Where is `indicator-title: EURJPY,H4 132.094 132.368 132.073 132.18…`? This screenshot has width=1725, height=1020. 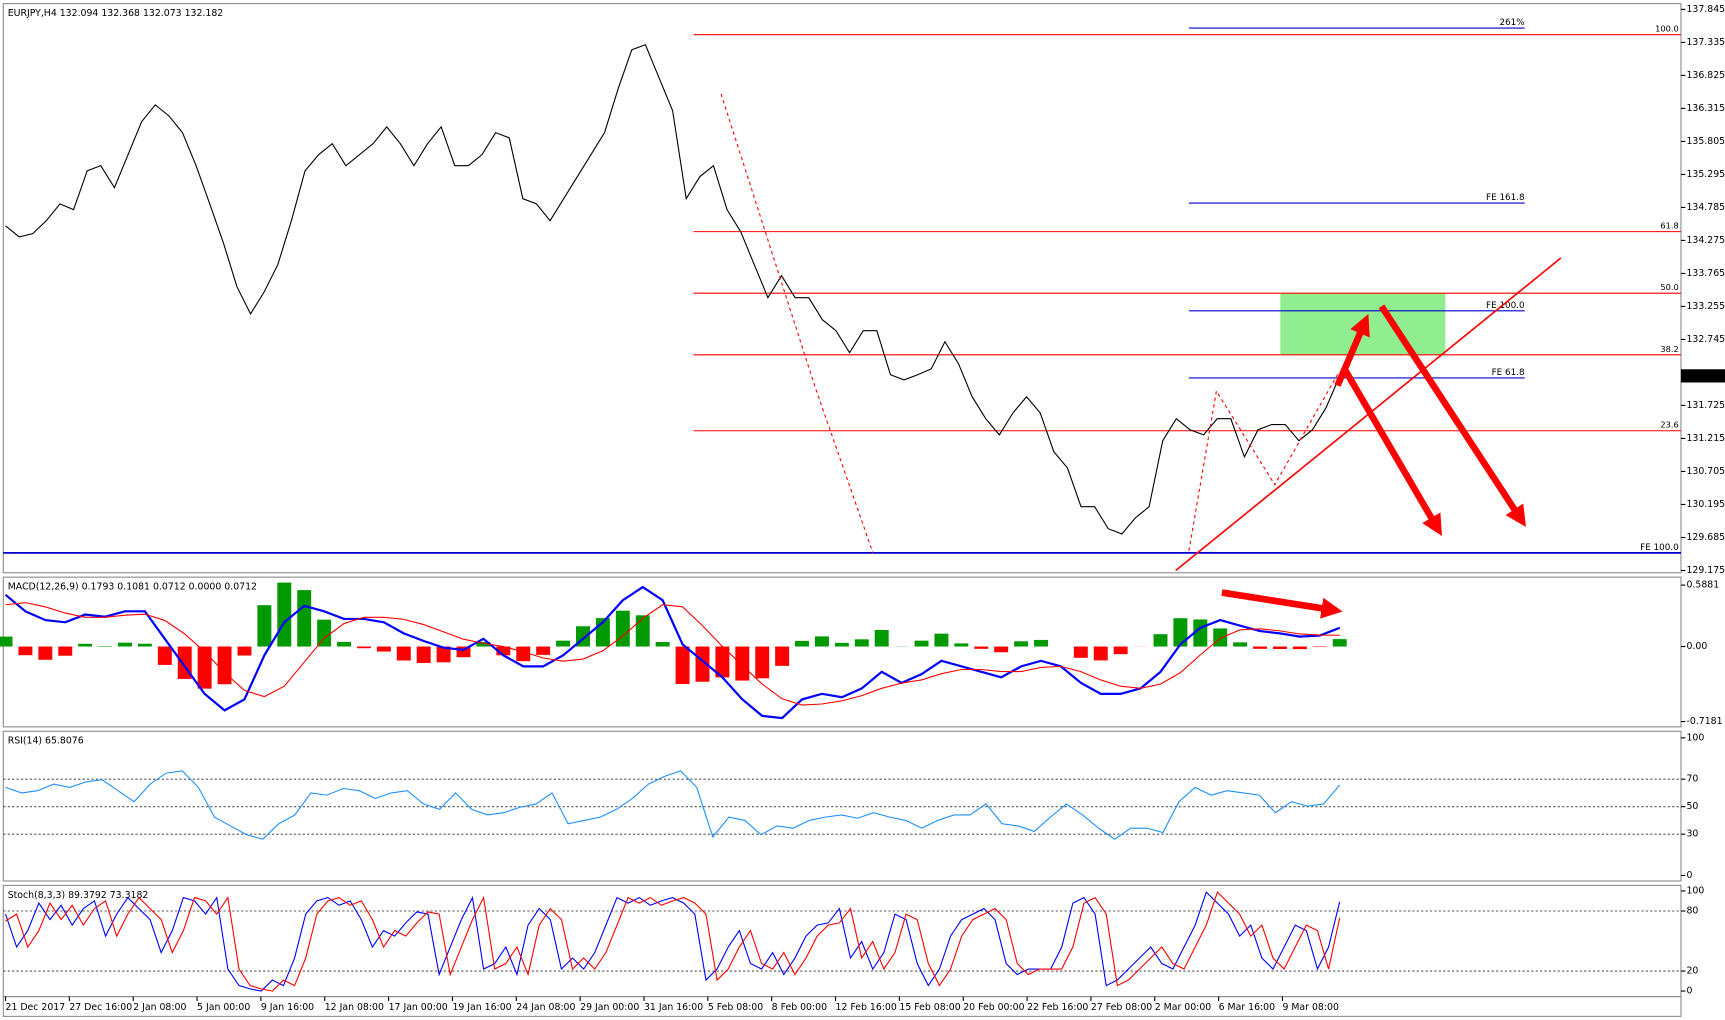 indicator-title: EURJPY,H4 132.094 132.368 132.073 132.18… is located at coordinates (116, 13).